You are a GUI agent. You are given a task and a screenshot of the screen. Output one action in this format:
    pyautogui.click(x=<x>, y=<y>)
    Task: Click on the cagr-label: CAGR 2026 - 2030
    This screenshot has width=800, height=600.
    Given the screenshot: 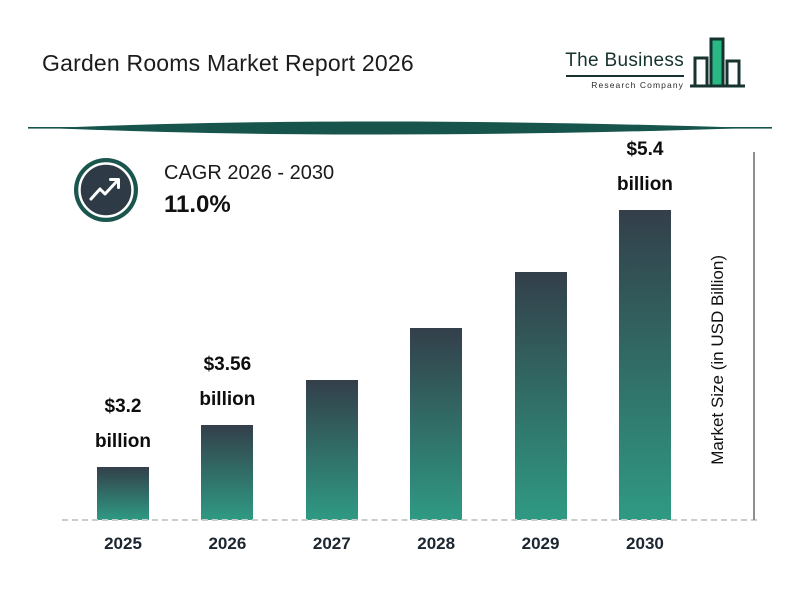 What is the action you would take?
    pyautogui.click(x=249, y=172)
    